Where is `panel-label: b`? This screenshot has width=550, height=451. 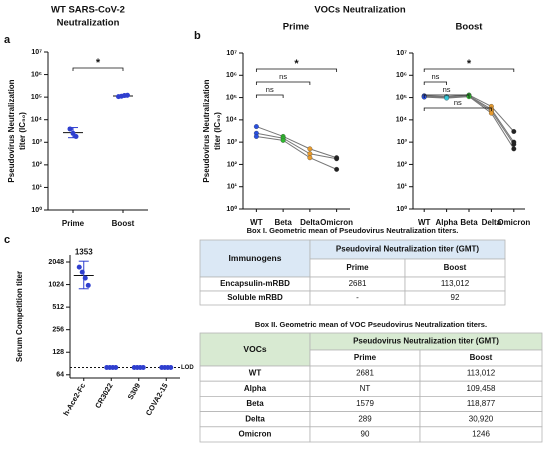
panel-label: b is located at coordinates (197, 36).